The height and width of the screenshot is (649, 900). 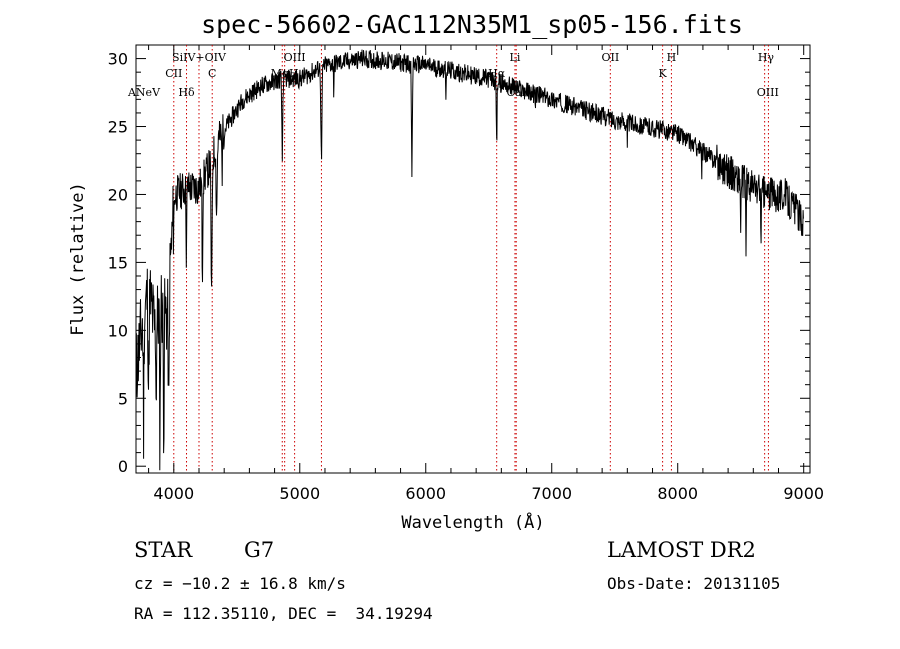 I want to click on line-label-10: OII, so click(x=610, y=57).